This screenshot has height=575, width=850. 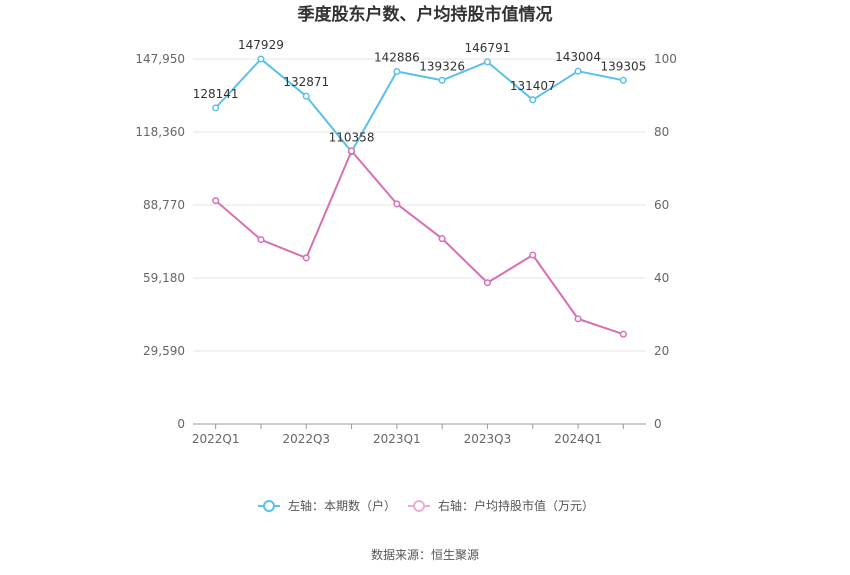 What do you see at coordinates (216, 94) in the screenshot?
I see `data-label: 128141` at bounding box center [216, 94].